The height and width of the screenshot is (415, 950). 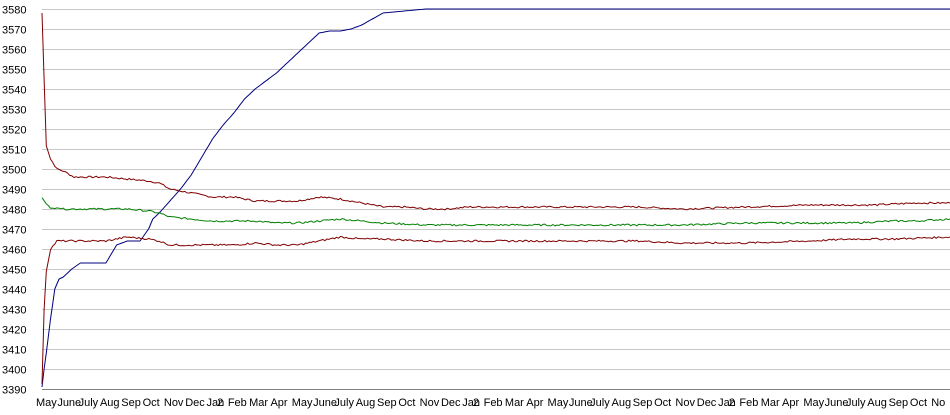 I want to click on y-tick-label: 3520, so click(x=14, y=131).